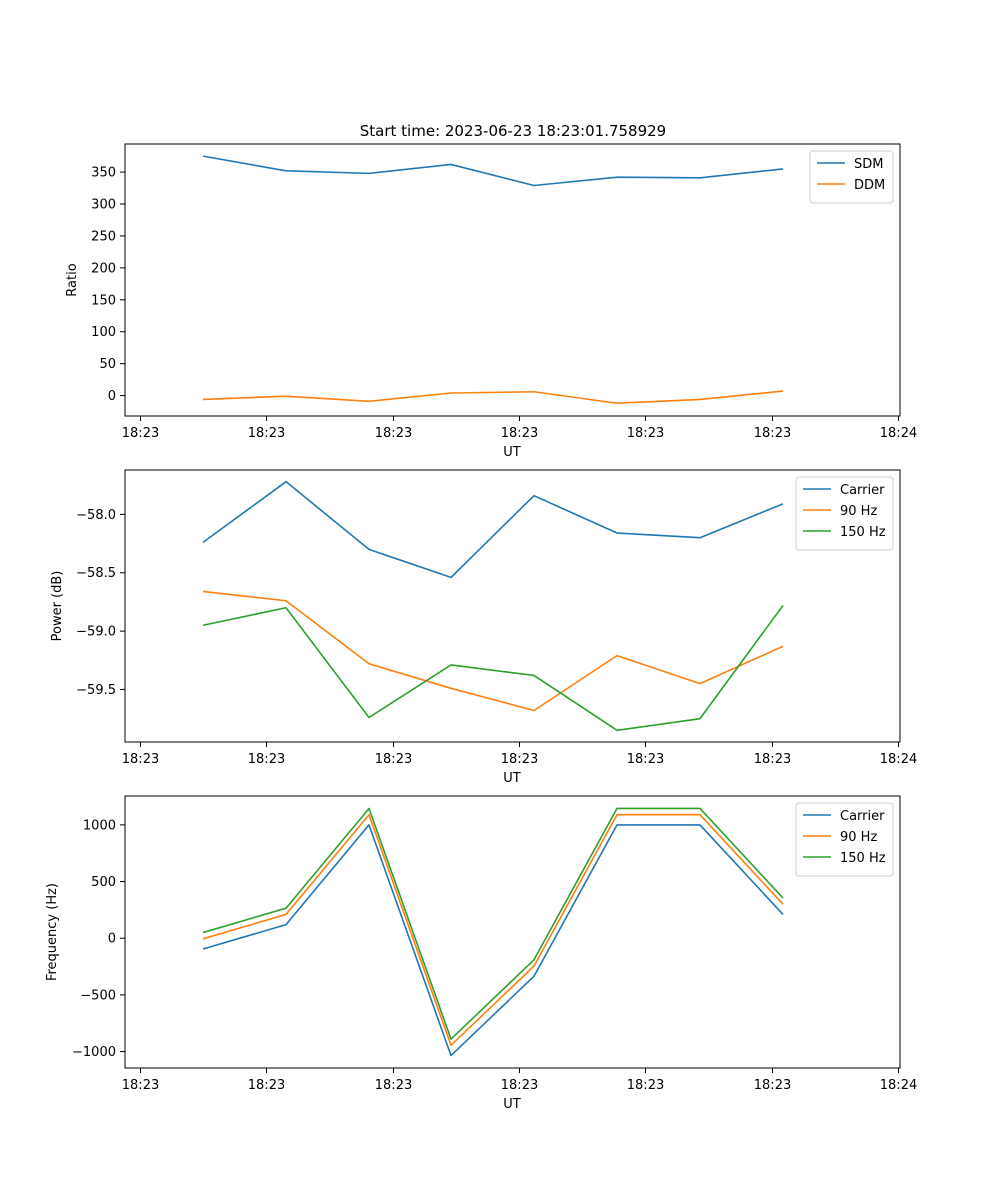 This screenshot has width=1000, height=1200. I want to click on series-line-ddm, so click(493, 397).